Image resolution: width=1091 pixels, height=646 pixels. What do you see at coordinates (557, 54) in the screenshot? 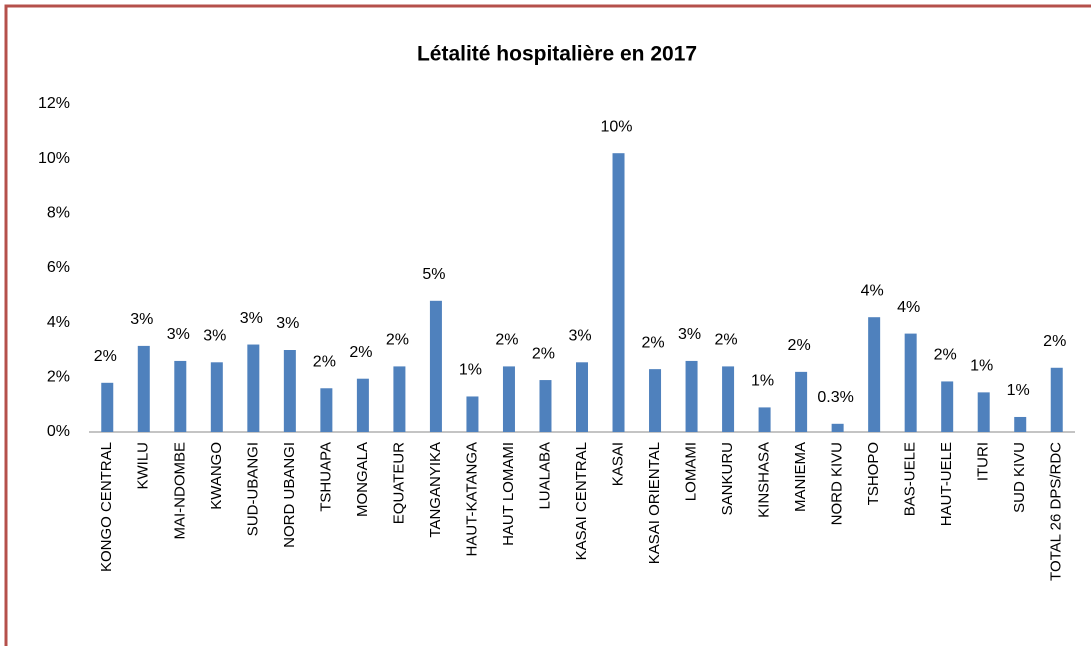
I see `chart-title: Létalité hospitalière en 2017` at bounding box center [557, 54].